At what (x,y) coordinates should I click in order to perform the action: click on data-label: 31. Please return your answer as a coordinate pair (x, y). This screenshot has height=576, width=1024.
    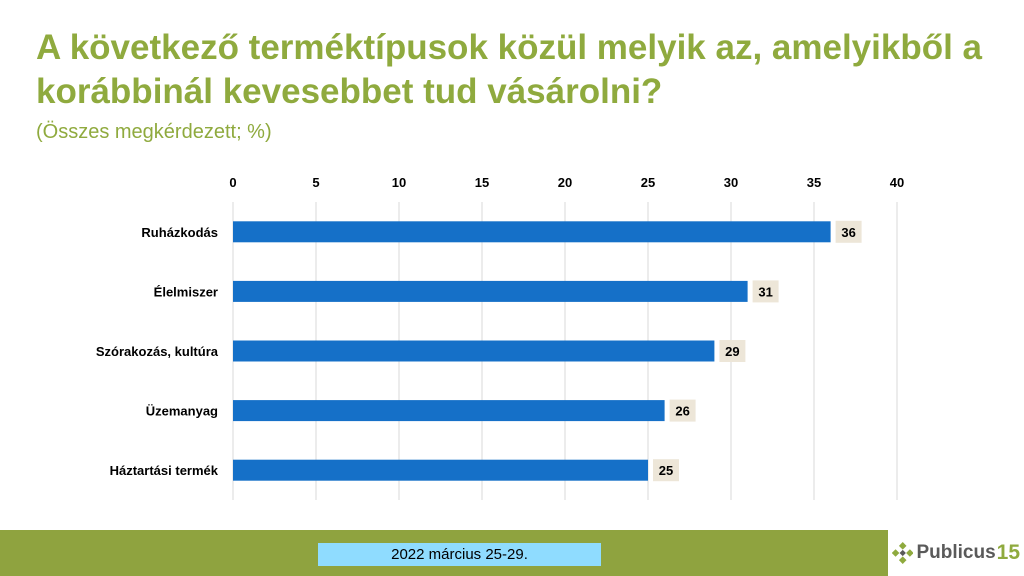
    Looking at the image, I should click on (765, 291).